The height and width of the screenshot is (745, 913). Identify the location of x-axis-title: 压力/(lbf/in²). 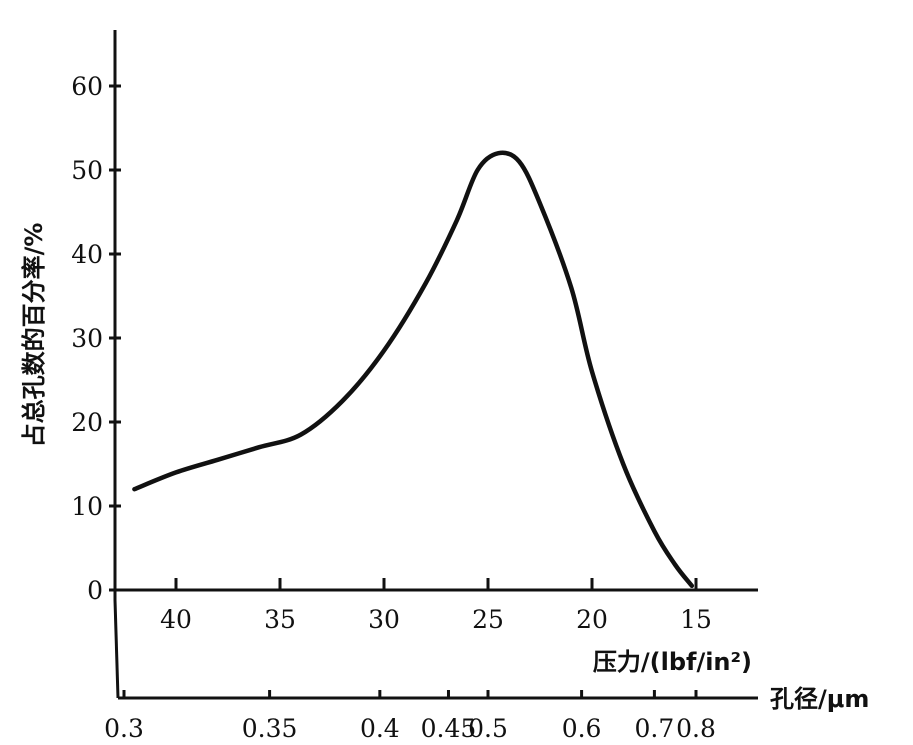
(672, 662).